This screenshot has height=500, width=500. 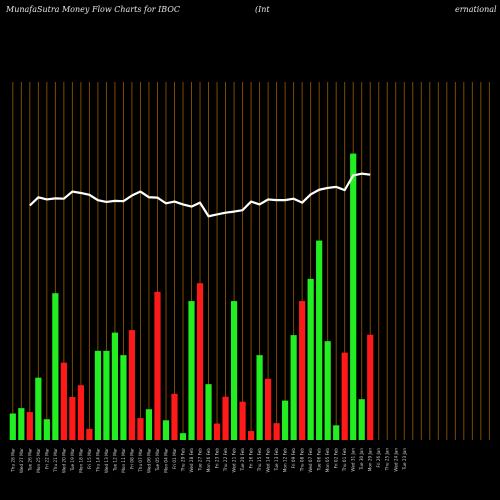 What do you see at coordinates (183, 460) in the screenshot?
I see `x-tick-label: Thu 29 Feb` at bounding box center [183, 460].